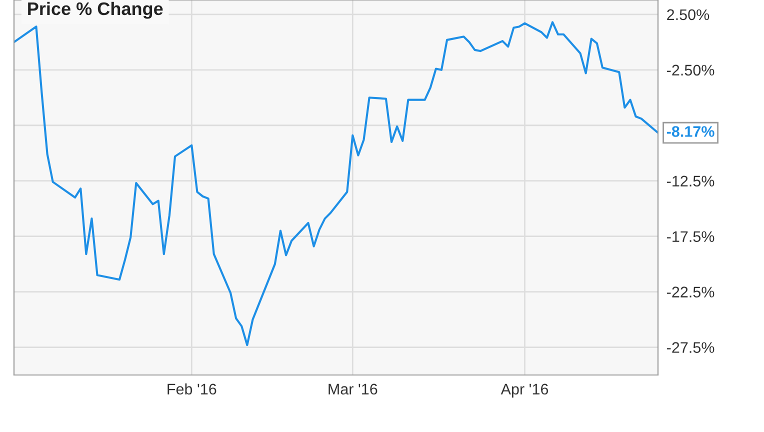  I want to click on annotation: -8.17%, so click(690, 131).